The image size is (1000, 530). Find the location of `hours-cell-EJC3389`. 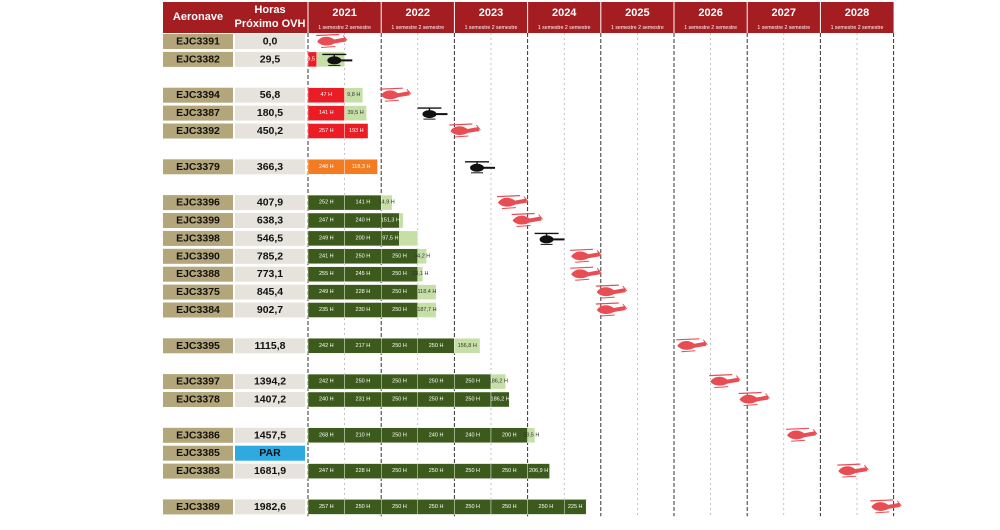

hours-cell-EJC3389 is located at coordinates (270, 507).